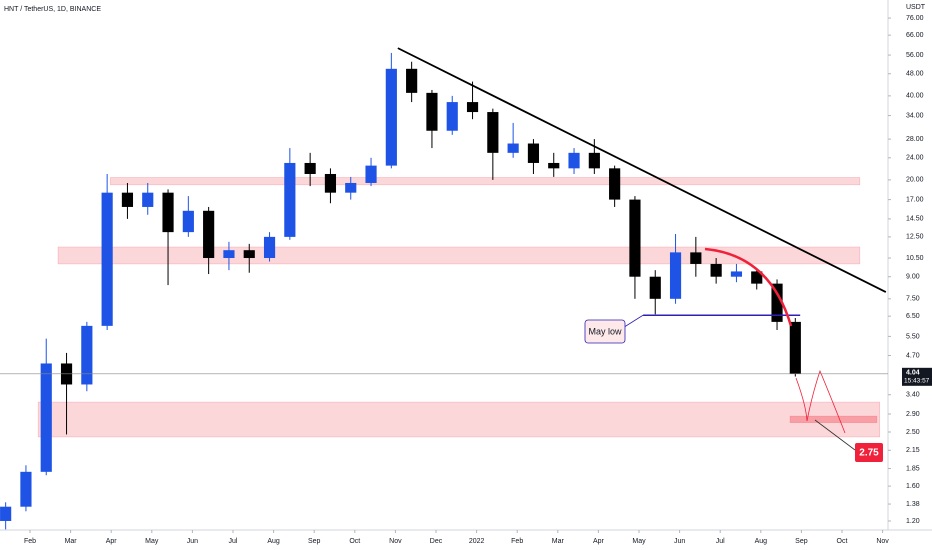 This screenshot has height=550, width=932. What do you see at coordinates (820, 401) in the screenshot?
I see `projection-path` at bounding box center [820, 401].